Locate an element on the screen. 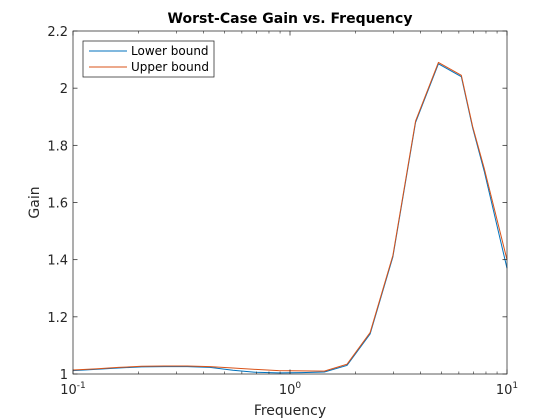 The height and width of the screenshot is (420, 560). x-axis-label: Frequency is located at coordinates (290, 411).